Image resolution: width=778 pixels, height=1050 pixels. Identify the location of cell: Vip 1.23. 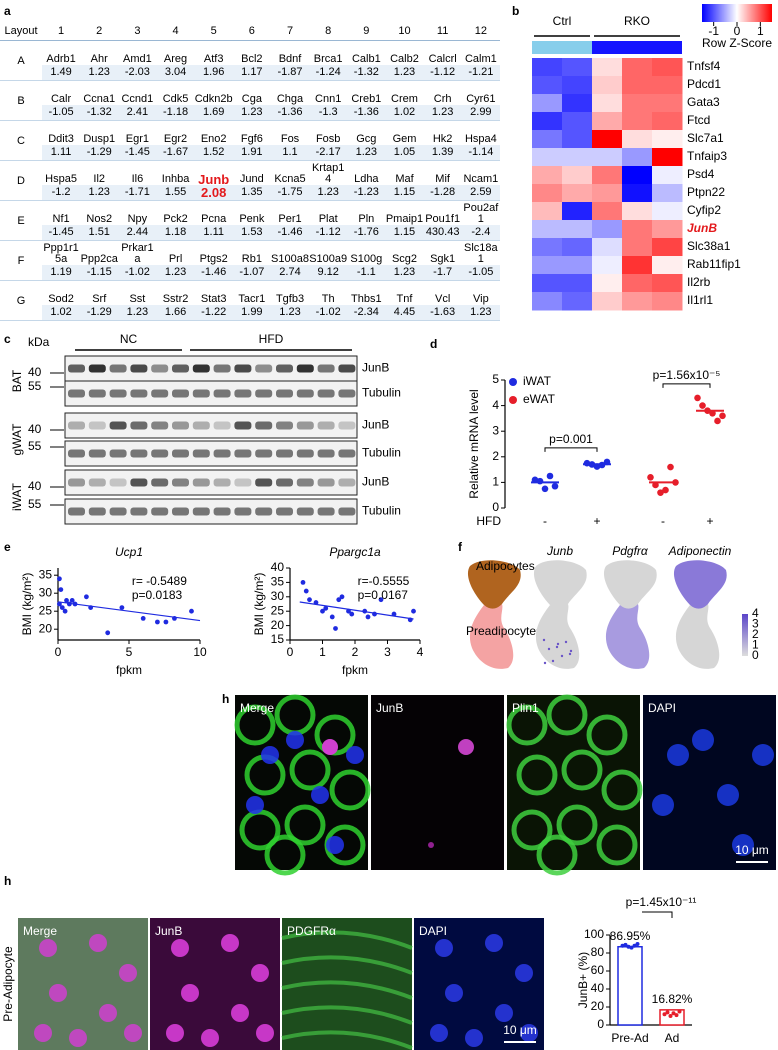
(480, 300).